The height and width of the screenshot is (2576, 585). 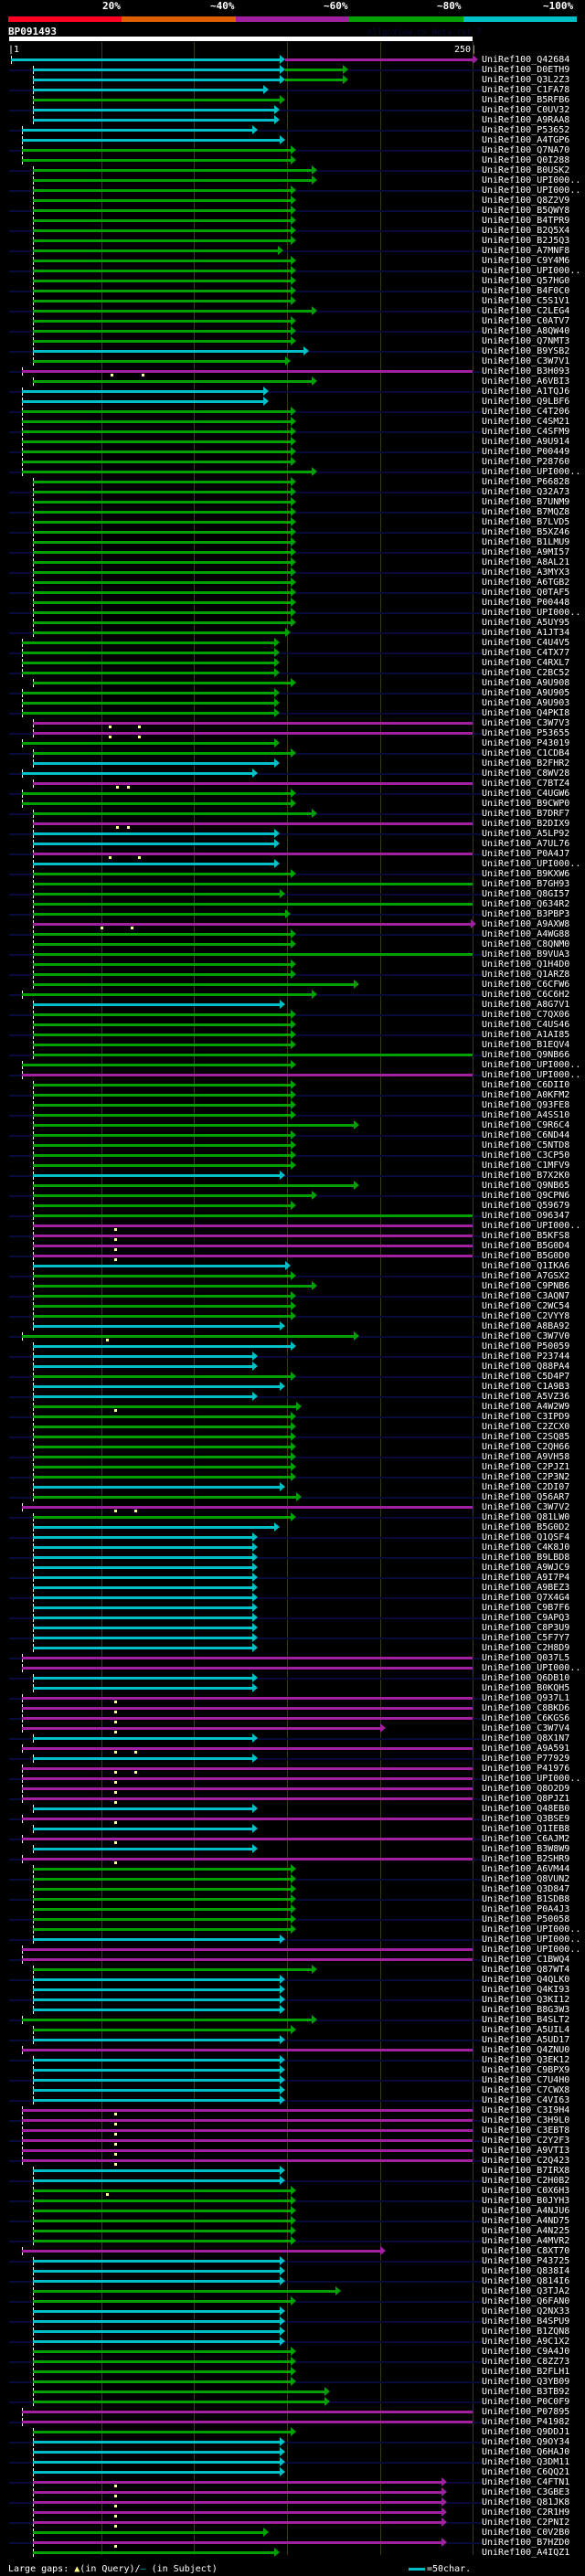 I want to click on hit-label: UniRef100_C2PNI2, so click(x=526, y=2523).